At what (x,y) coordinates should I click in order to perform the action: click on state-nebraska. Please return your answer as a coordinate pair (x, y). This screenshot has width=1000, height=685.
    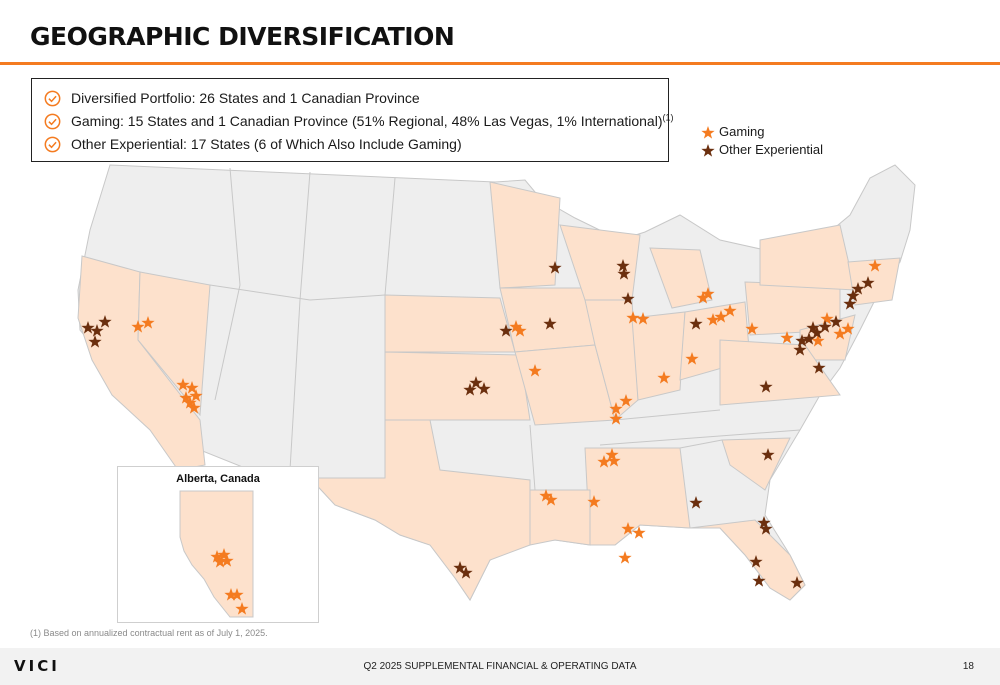
    Looking at the image, I should click on (450, 323).